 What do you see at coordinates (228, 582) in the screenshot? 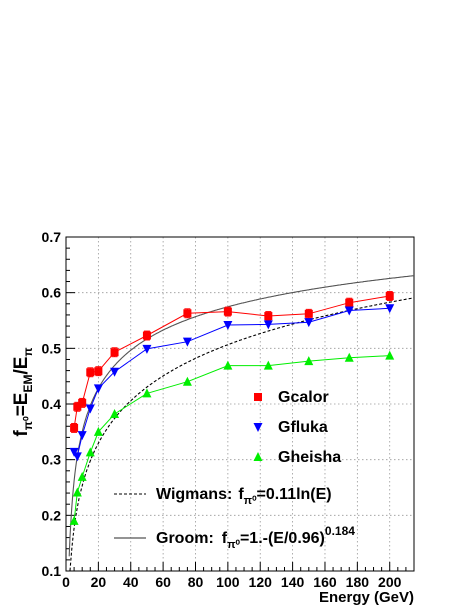
I see `x-tick-label: 100` at bounding box center [228, 582].